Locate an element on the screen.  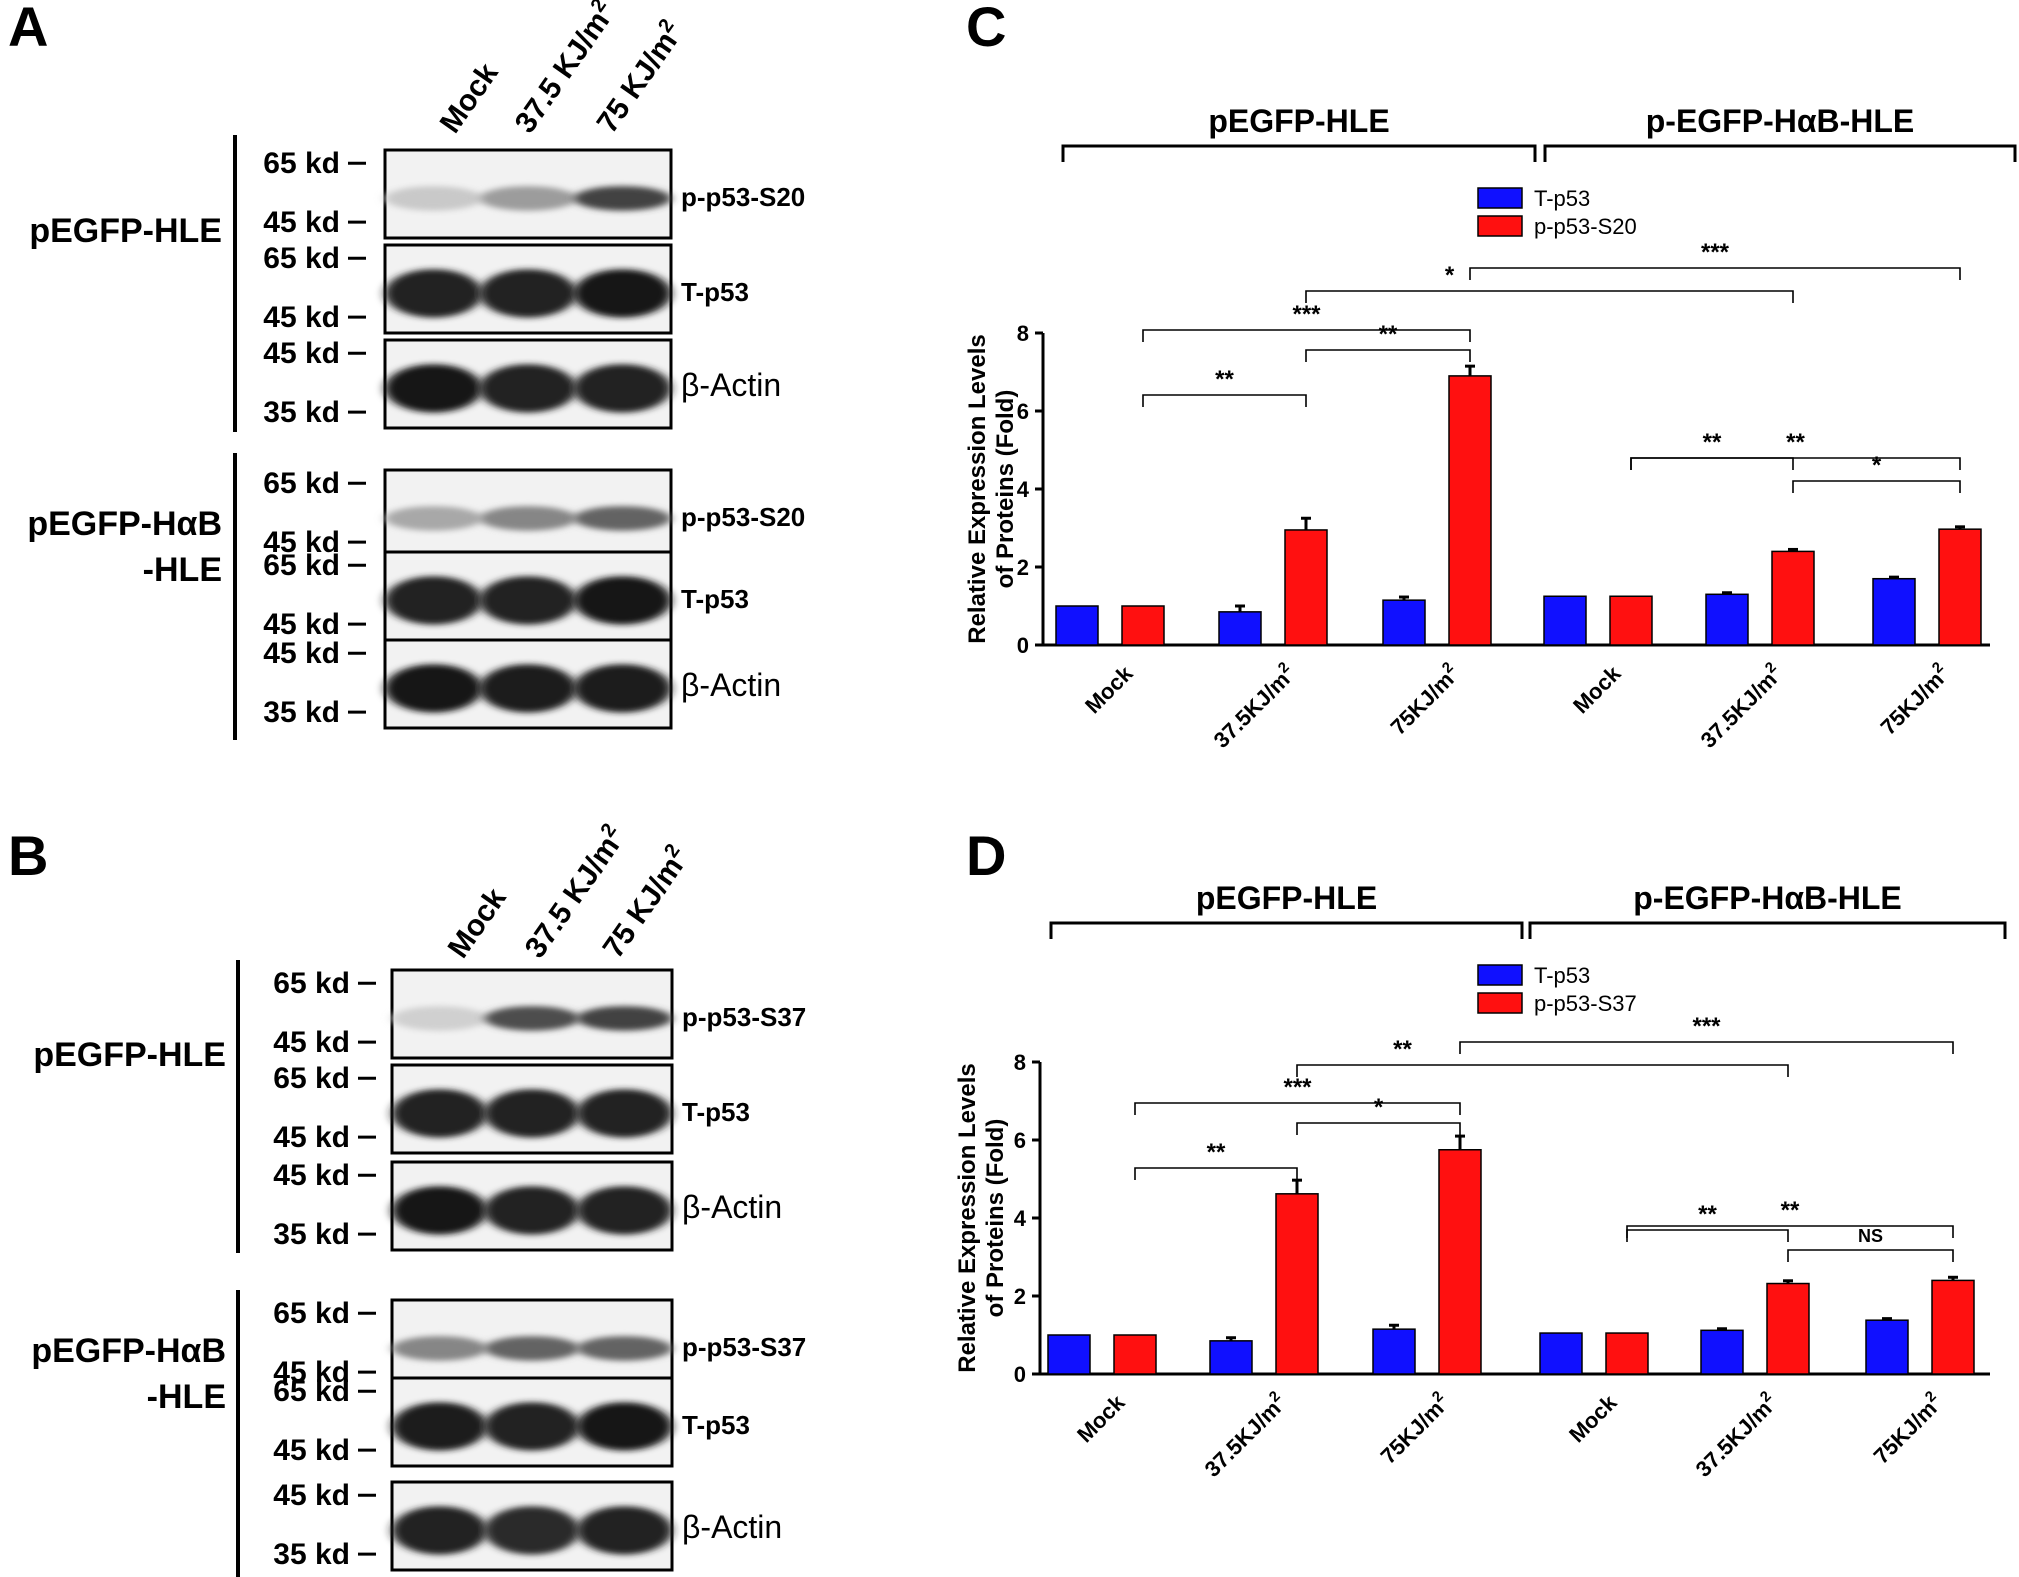
x-tick-label: 75KJ/m2 is located at coordinates (1413, 1428).